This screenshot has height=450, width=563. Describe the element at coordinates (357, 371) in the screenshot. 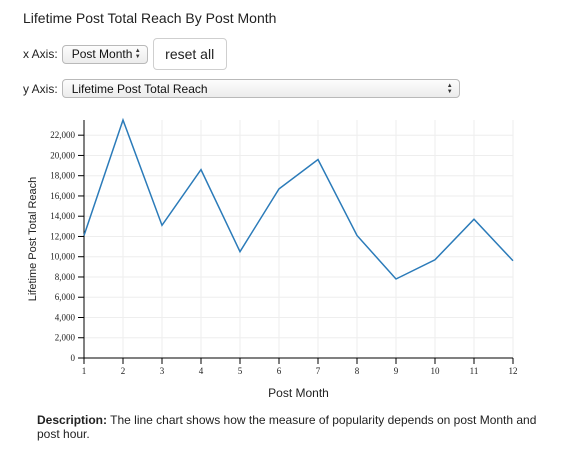

I see `x-tick-label: 8` at that location.